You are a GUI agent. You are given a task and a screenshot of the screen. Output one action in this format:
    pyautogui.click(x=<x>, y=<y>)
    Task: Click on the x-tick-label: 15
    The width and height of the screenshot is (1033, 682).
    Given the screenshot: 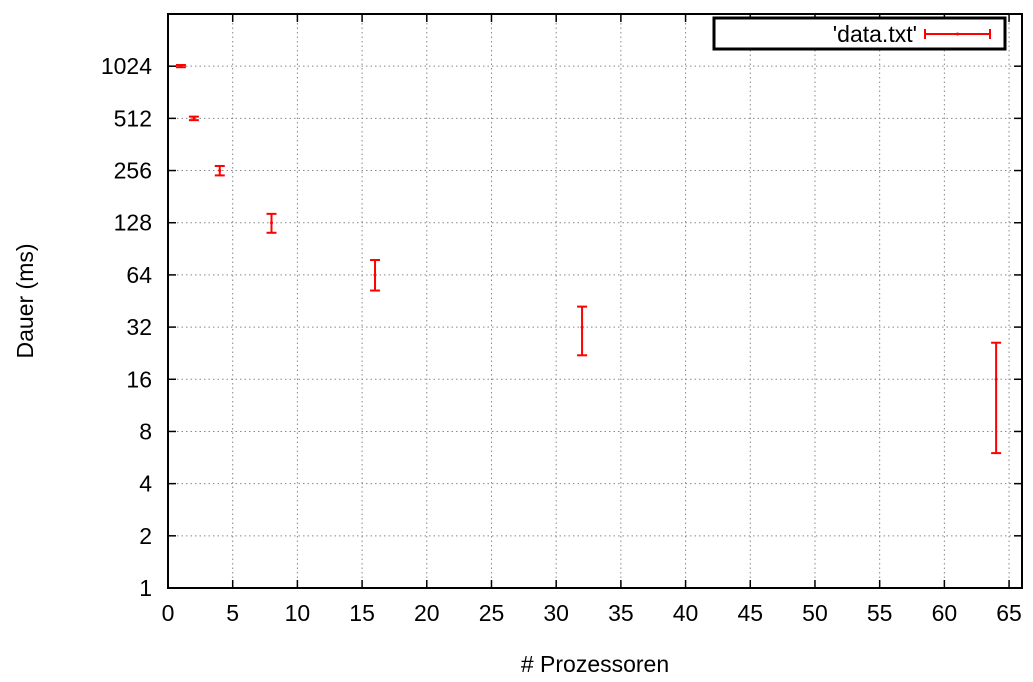 What is the action you would take?
    pyautogui.click(x=362, y=613)
    